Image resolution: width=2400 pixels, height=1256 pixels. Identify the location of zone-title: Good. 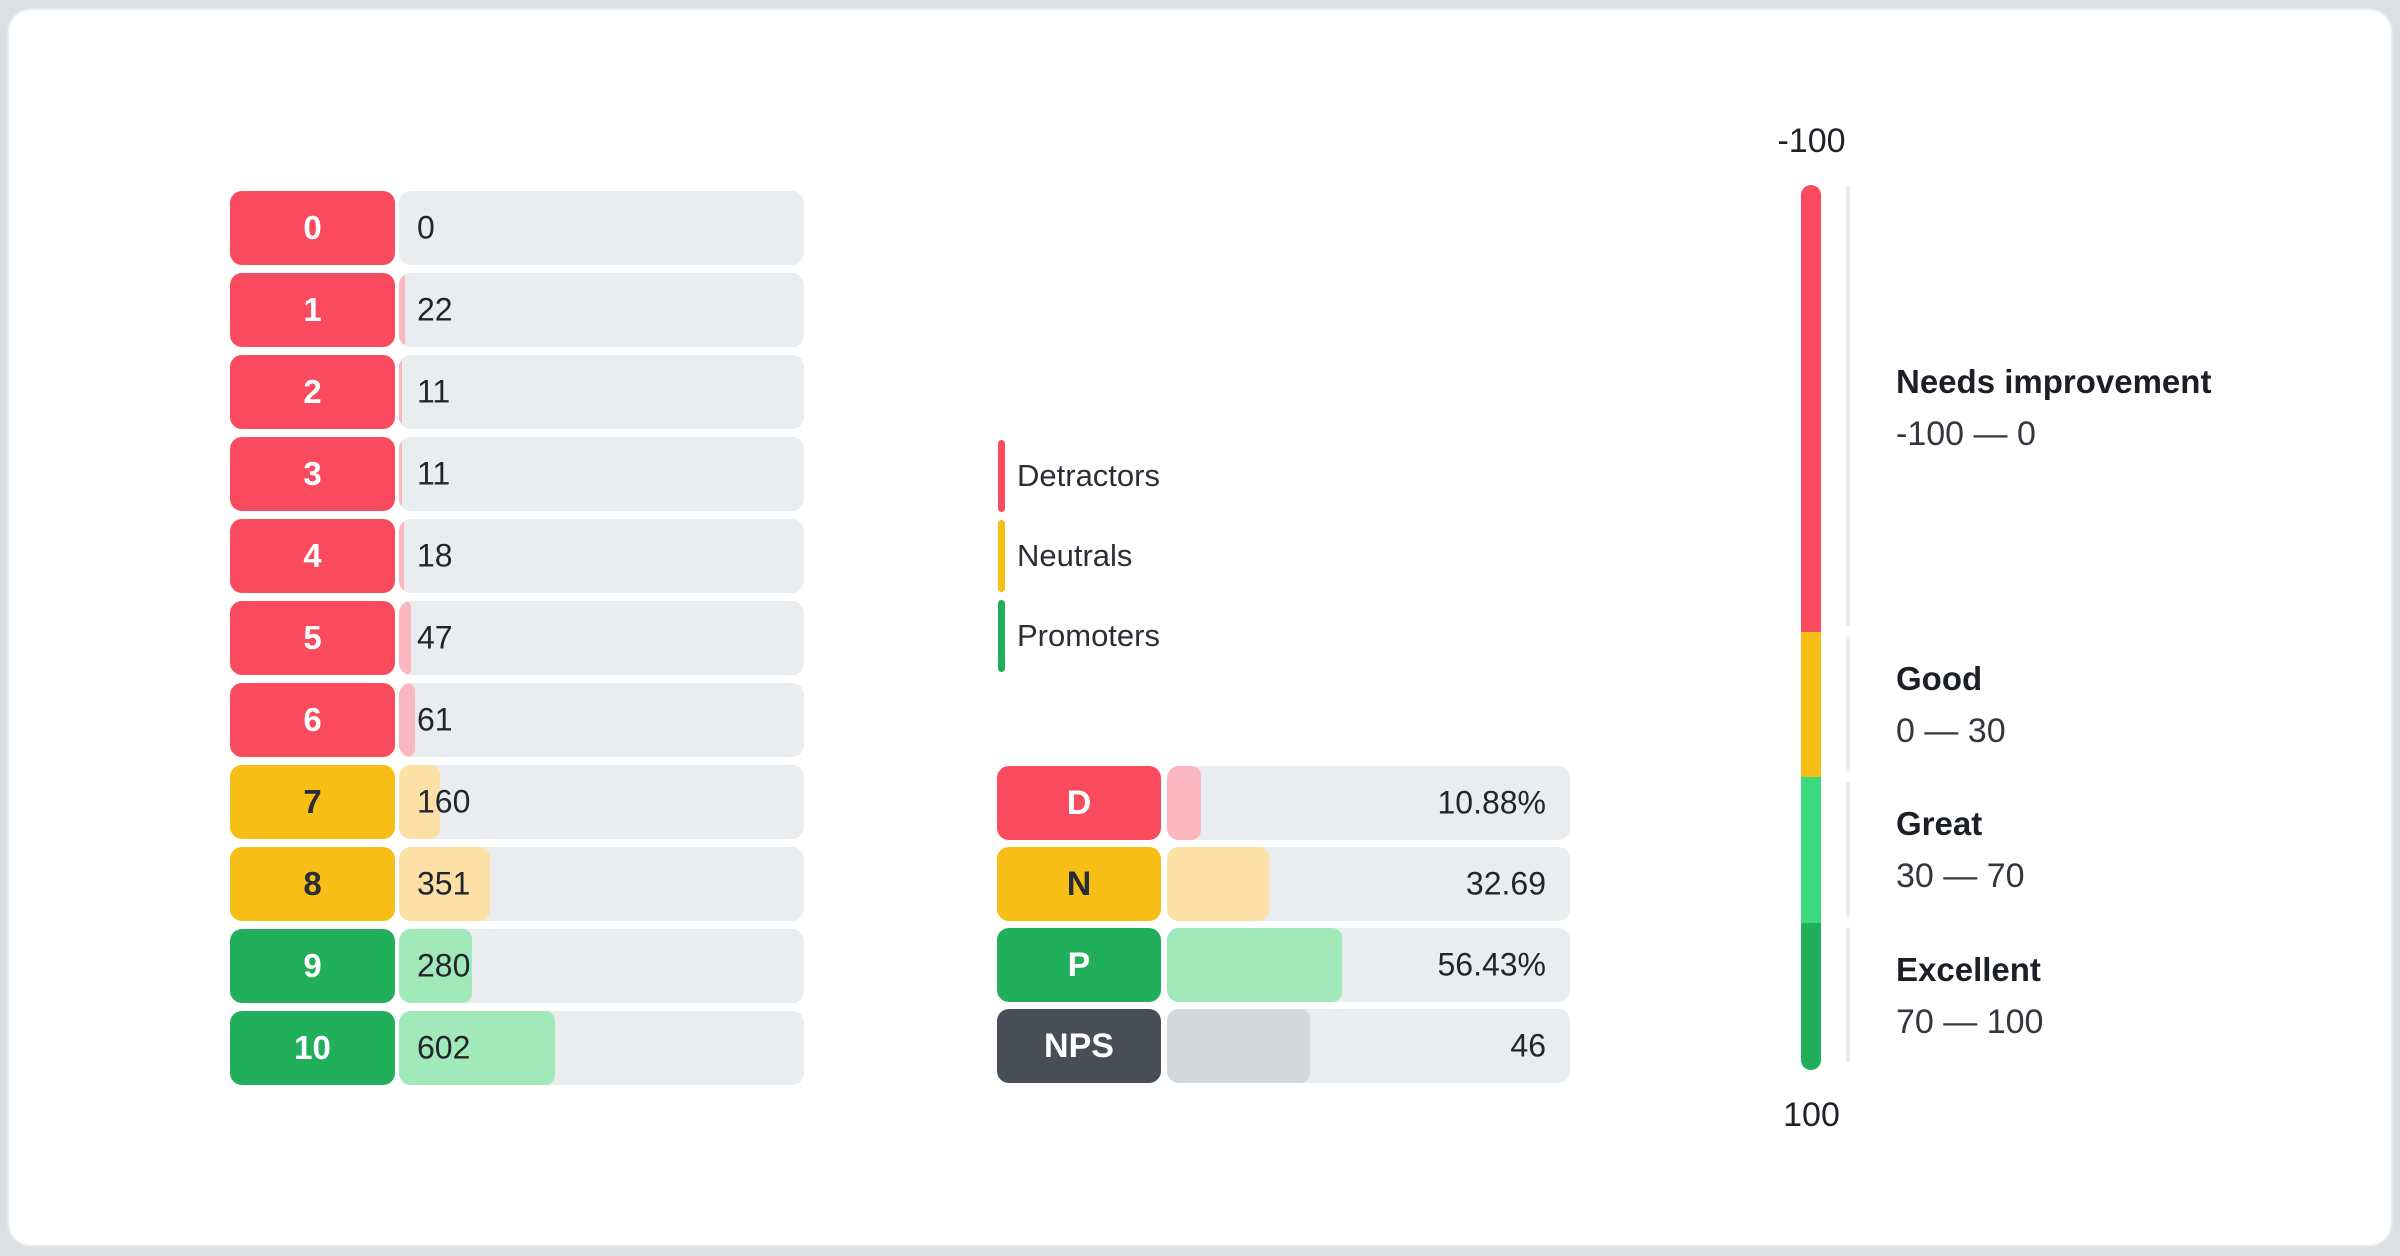
(1939, 678).